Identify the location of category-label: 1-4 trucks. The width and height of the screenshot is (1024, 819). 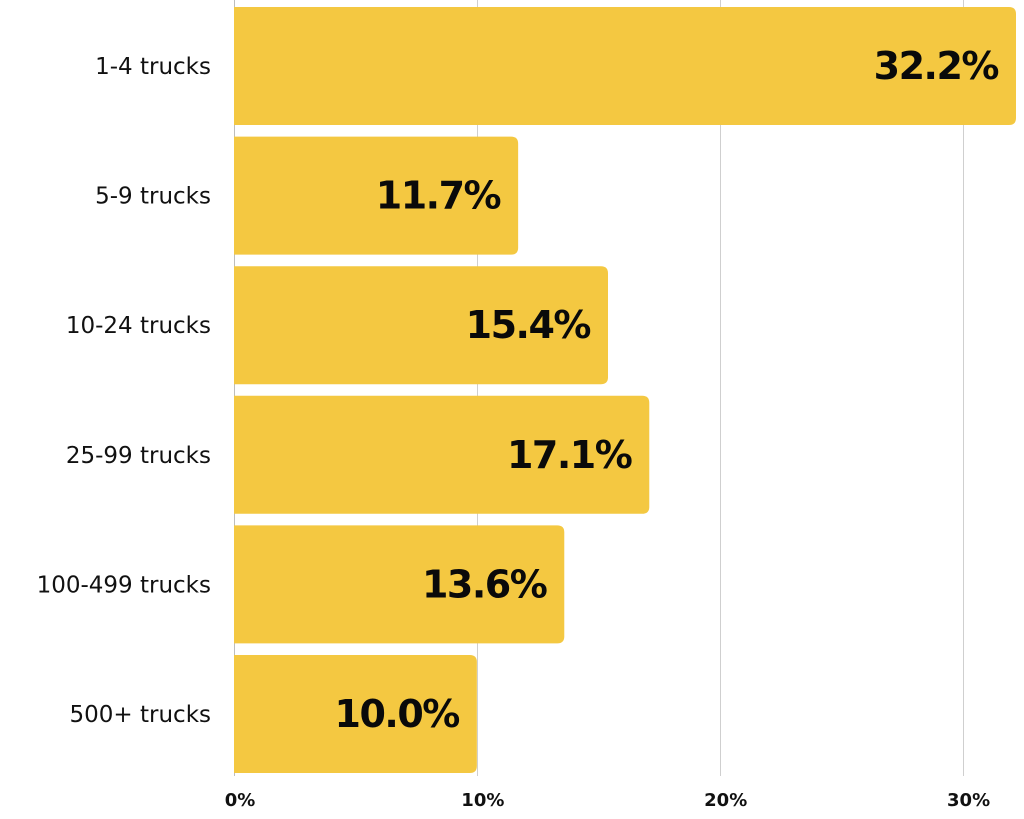
(153, 67).